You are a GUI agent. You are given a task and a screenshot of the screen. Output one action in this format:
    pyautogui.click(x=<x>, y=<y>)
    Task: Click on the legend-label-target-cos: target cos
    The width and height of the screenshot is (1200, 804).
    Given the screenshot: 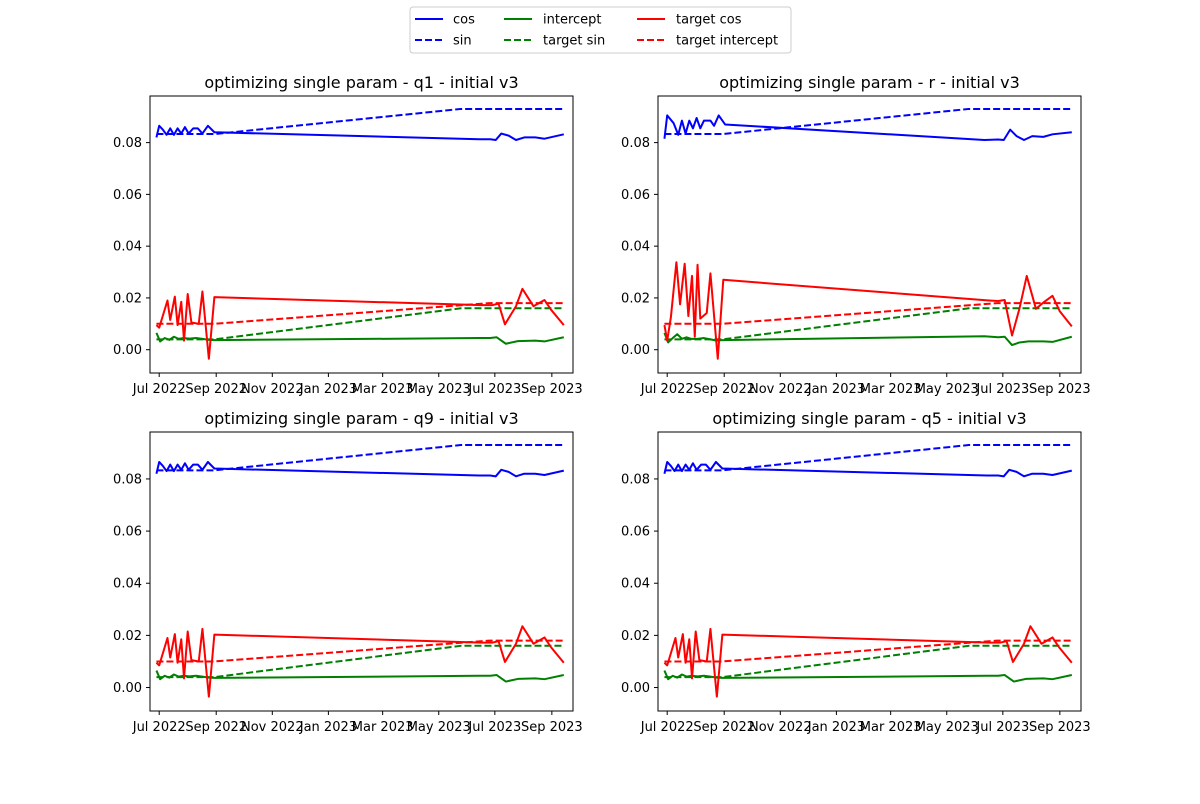 What is the action you would take?
    pyautogui.click(x=709, y=20)
    